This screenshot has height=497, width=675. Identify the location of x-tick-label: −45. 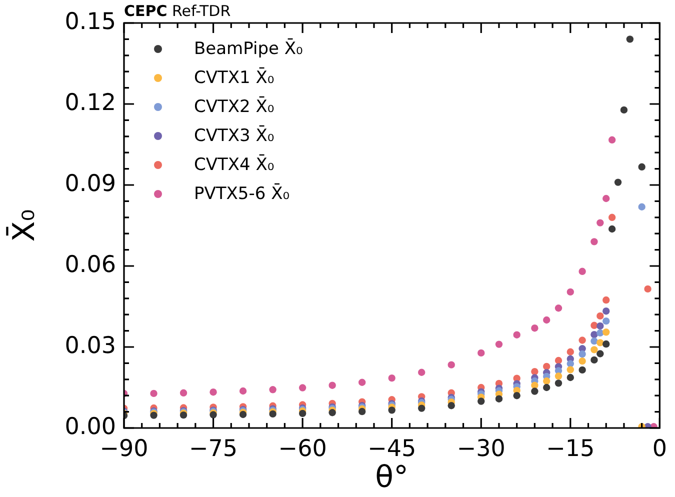
(392, 449).